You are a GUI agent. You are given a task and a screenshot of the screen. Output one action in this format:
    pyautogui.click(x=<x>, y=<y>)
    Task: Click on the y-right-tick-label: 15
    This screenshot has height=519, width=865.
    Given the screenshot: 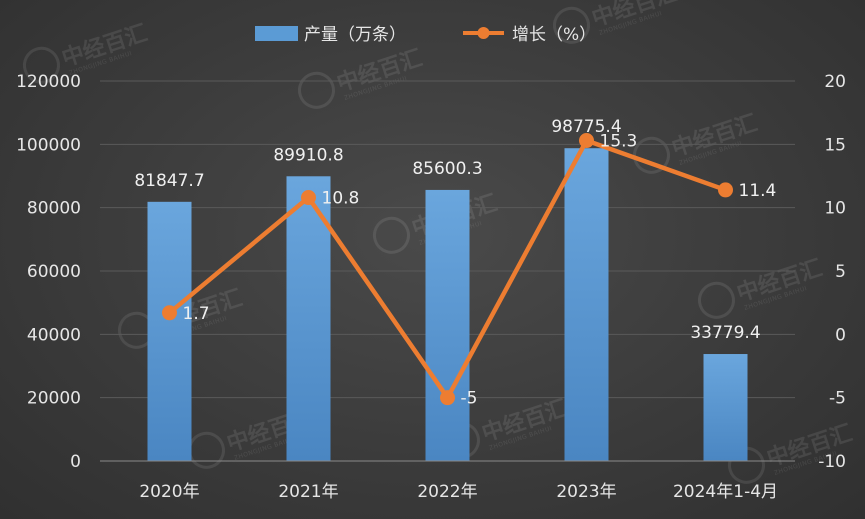 What is the action you would take?
    pyautogui.click(x=835, y=145)
    